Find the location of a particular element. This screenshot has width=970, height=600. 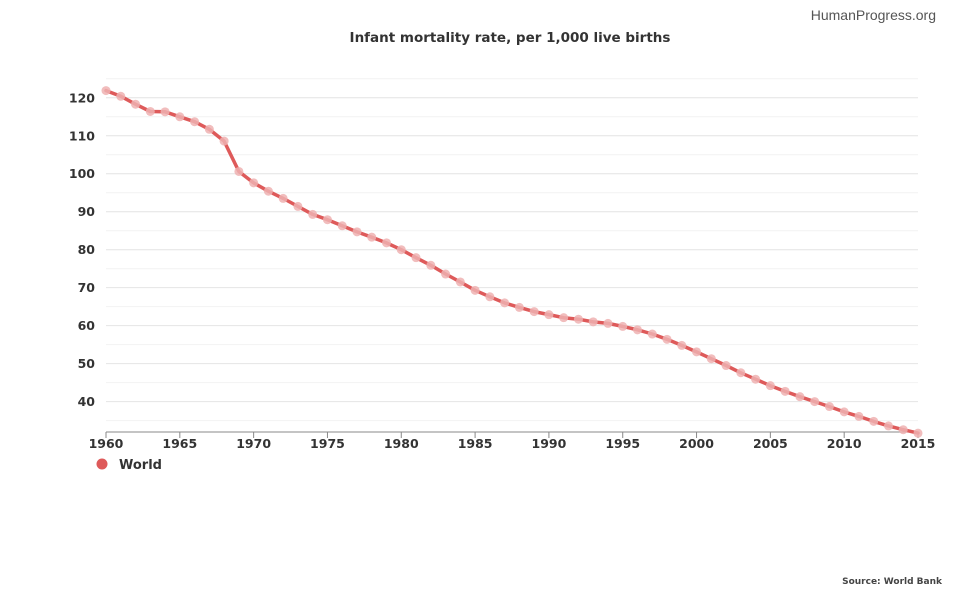

x-tick-label: 1990 is located at coordinates (549, 443).